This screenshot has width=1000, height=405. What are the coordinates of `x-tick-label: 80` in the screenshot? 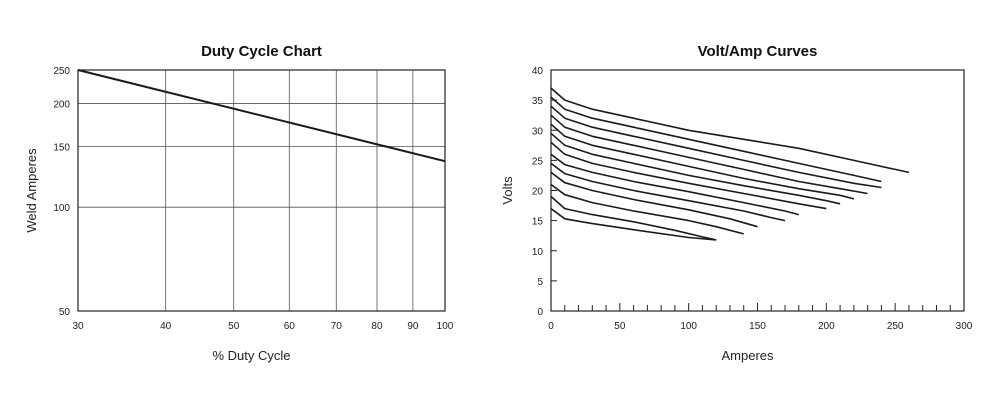 It's located at (377, 326).